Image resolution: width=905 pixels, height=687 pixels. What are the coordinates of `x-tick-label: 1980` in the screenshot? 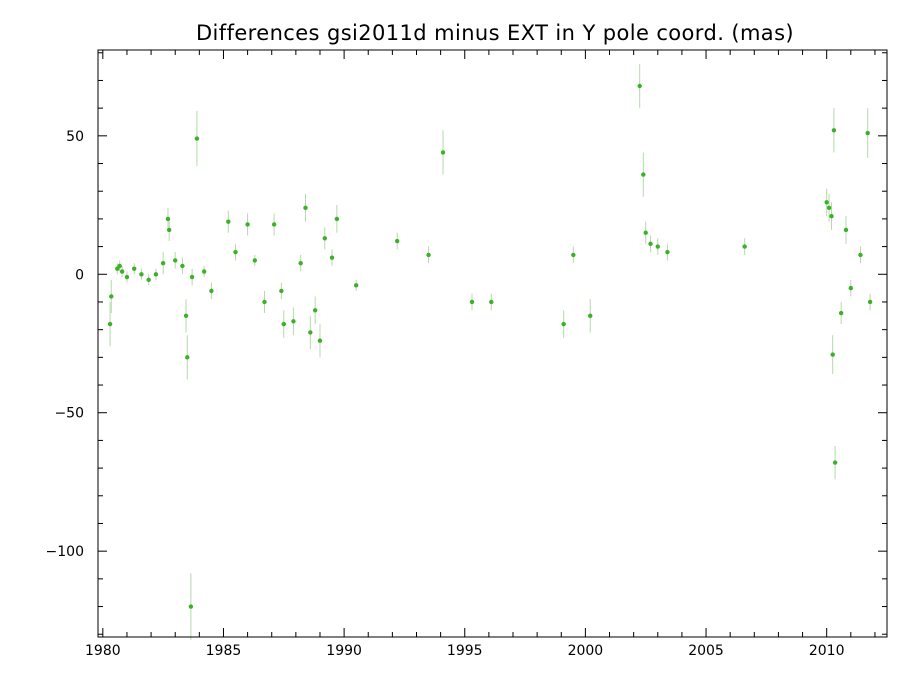 It's located at (103, 651).